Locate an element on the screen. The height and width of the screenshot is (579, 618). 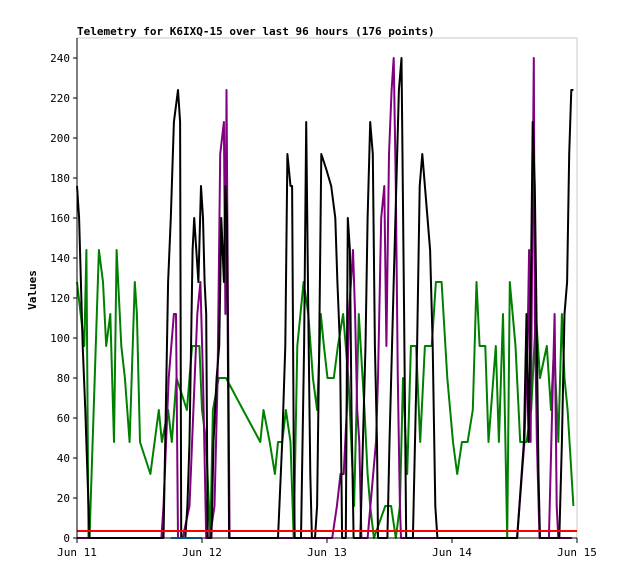
y-tick-label: 180 is located at coordinates (60, 178).